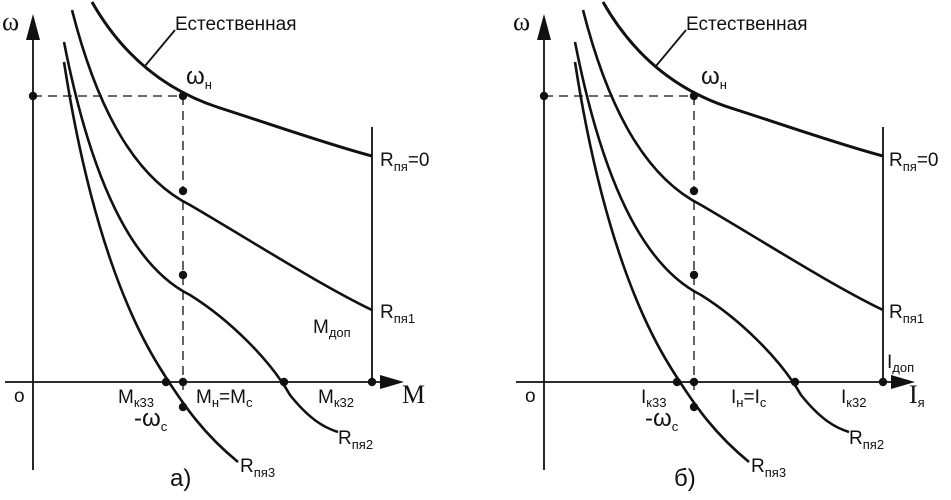  Describe the element at coordinates (413, 394) in the screenshot. I see `x-axis-label: M` at that location.